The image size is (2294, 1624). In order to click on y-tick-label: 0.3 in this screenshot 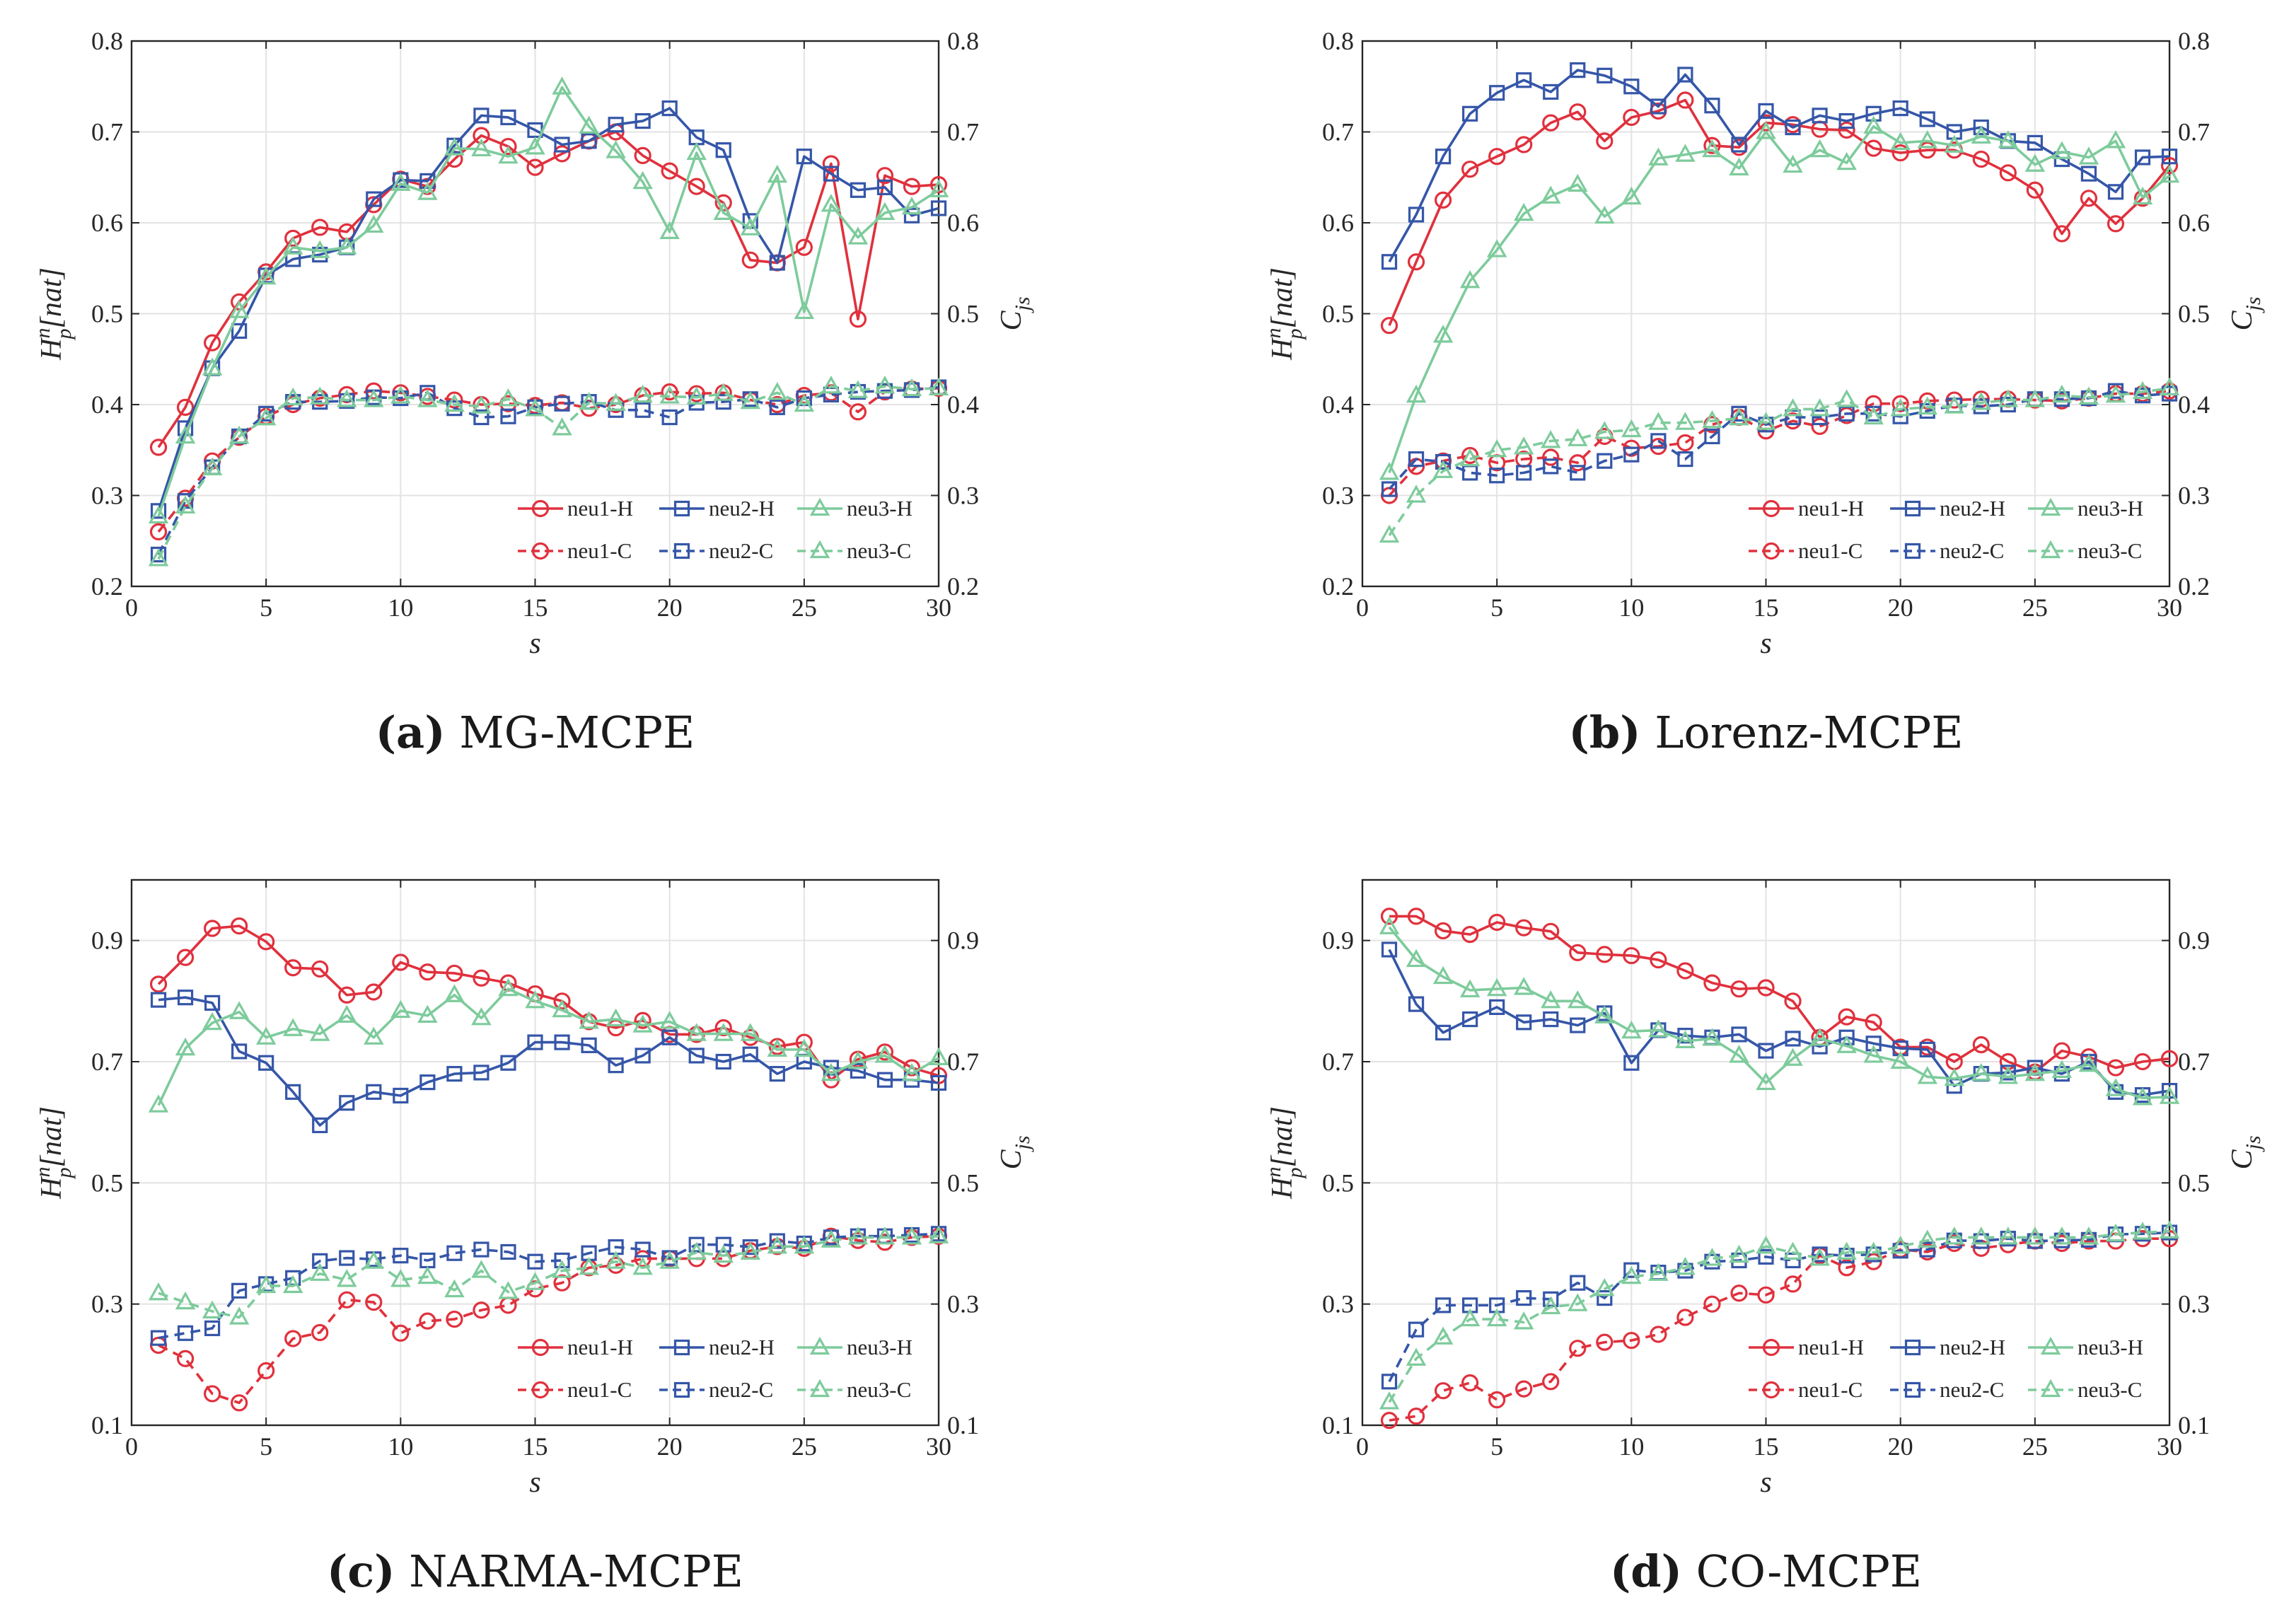, I will do `click(1338, 1304)`.